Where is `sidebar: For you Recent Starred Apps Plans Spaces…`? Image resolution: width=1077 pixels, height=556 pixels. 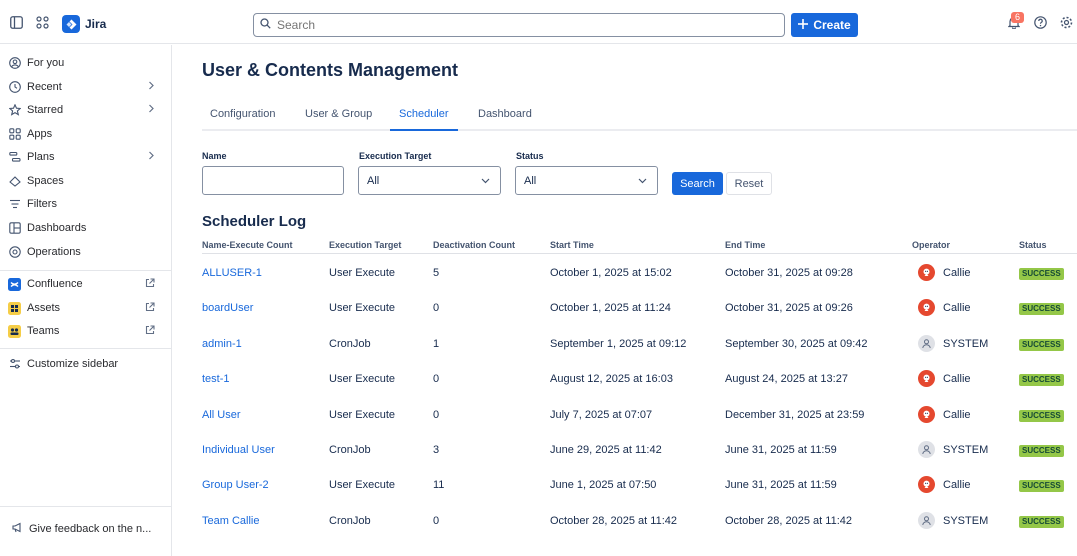 sidebar: For you Recent Starred Apps Plans Spaces… is located at coordinates (86, 300).